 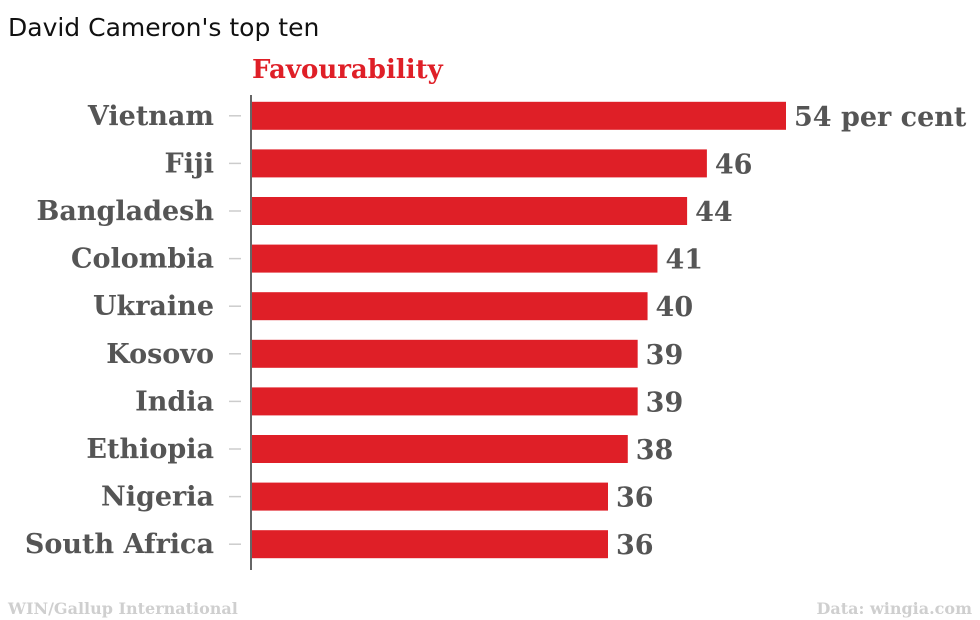 What do you see at coordinates (119, 544) in the screenshot?
I see `category-label: South Africa` at bounding box center [119, 544].